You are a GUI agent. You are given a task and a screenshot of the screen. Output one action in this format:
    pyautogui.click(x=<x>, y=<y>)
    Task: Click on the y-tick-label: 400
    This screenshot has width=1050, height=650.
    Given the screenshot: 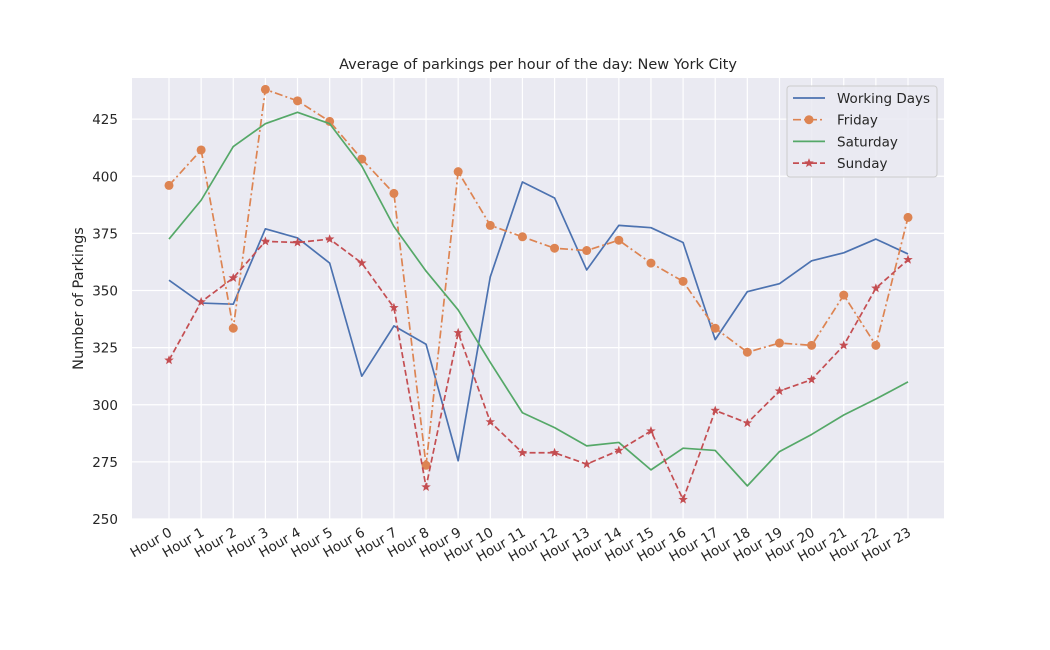 What is the action you would take?
    pyautogui.click(x=105, y=177)
    